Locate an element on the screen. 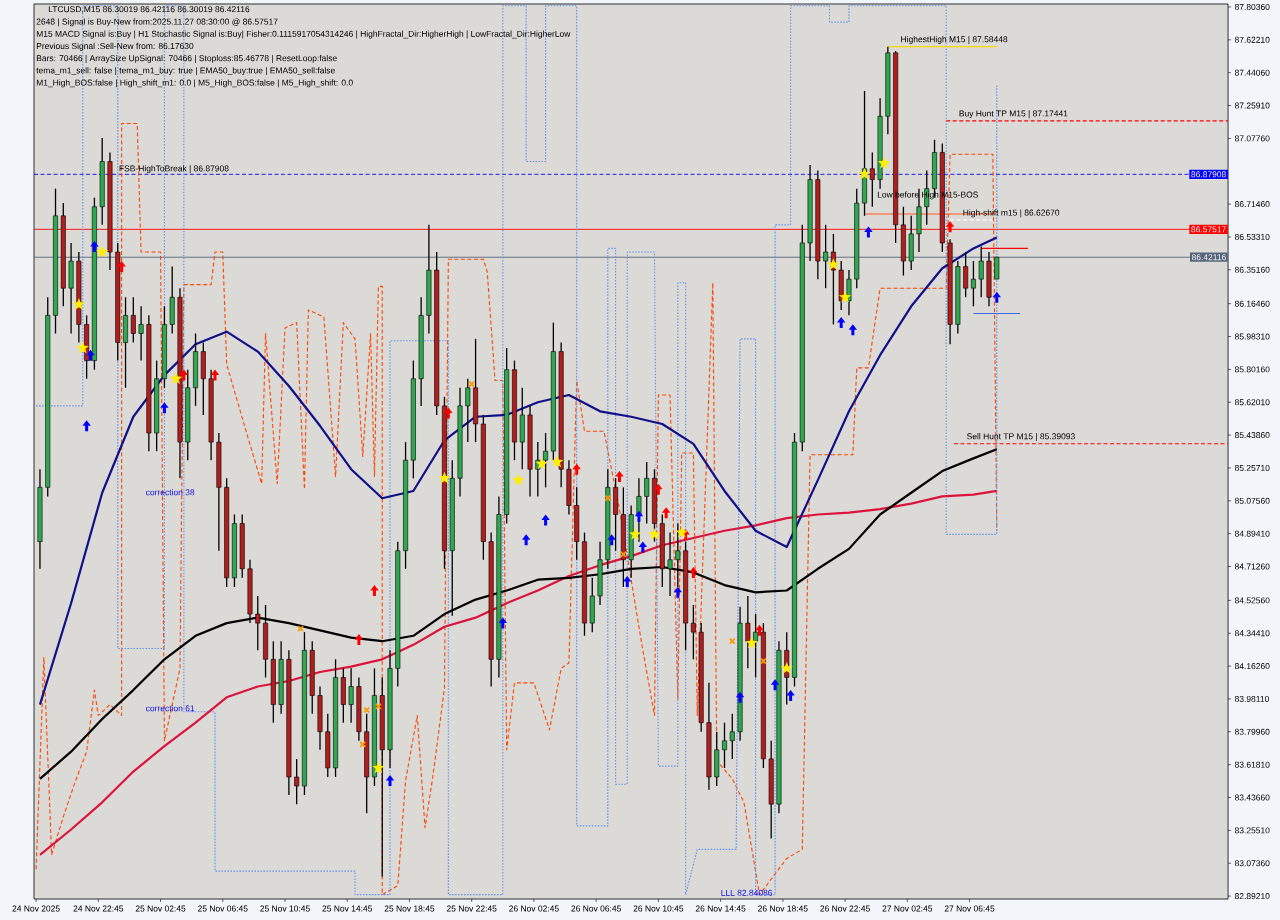 The width and height of the screenshot is (1280, 920). x-tick-label: 24 Nov 22:45 is located at coordinates (98, 908).